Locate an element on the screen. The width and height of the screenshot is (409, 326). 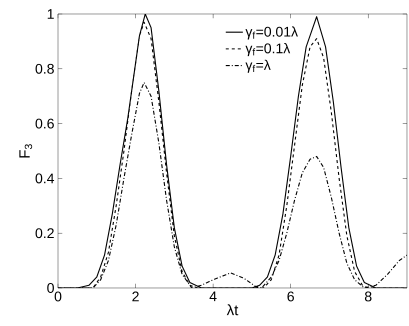
y-tick-label: 1 is located at coordinates (51, 14).